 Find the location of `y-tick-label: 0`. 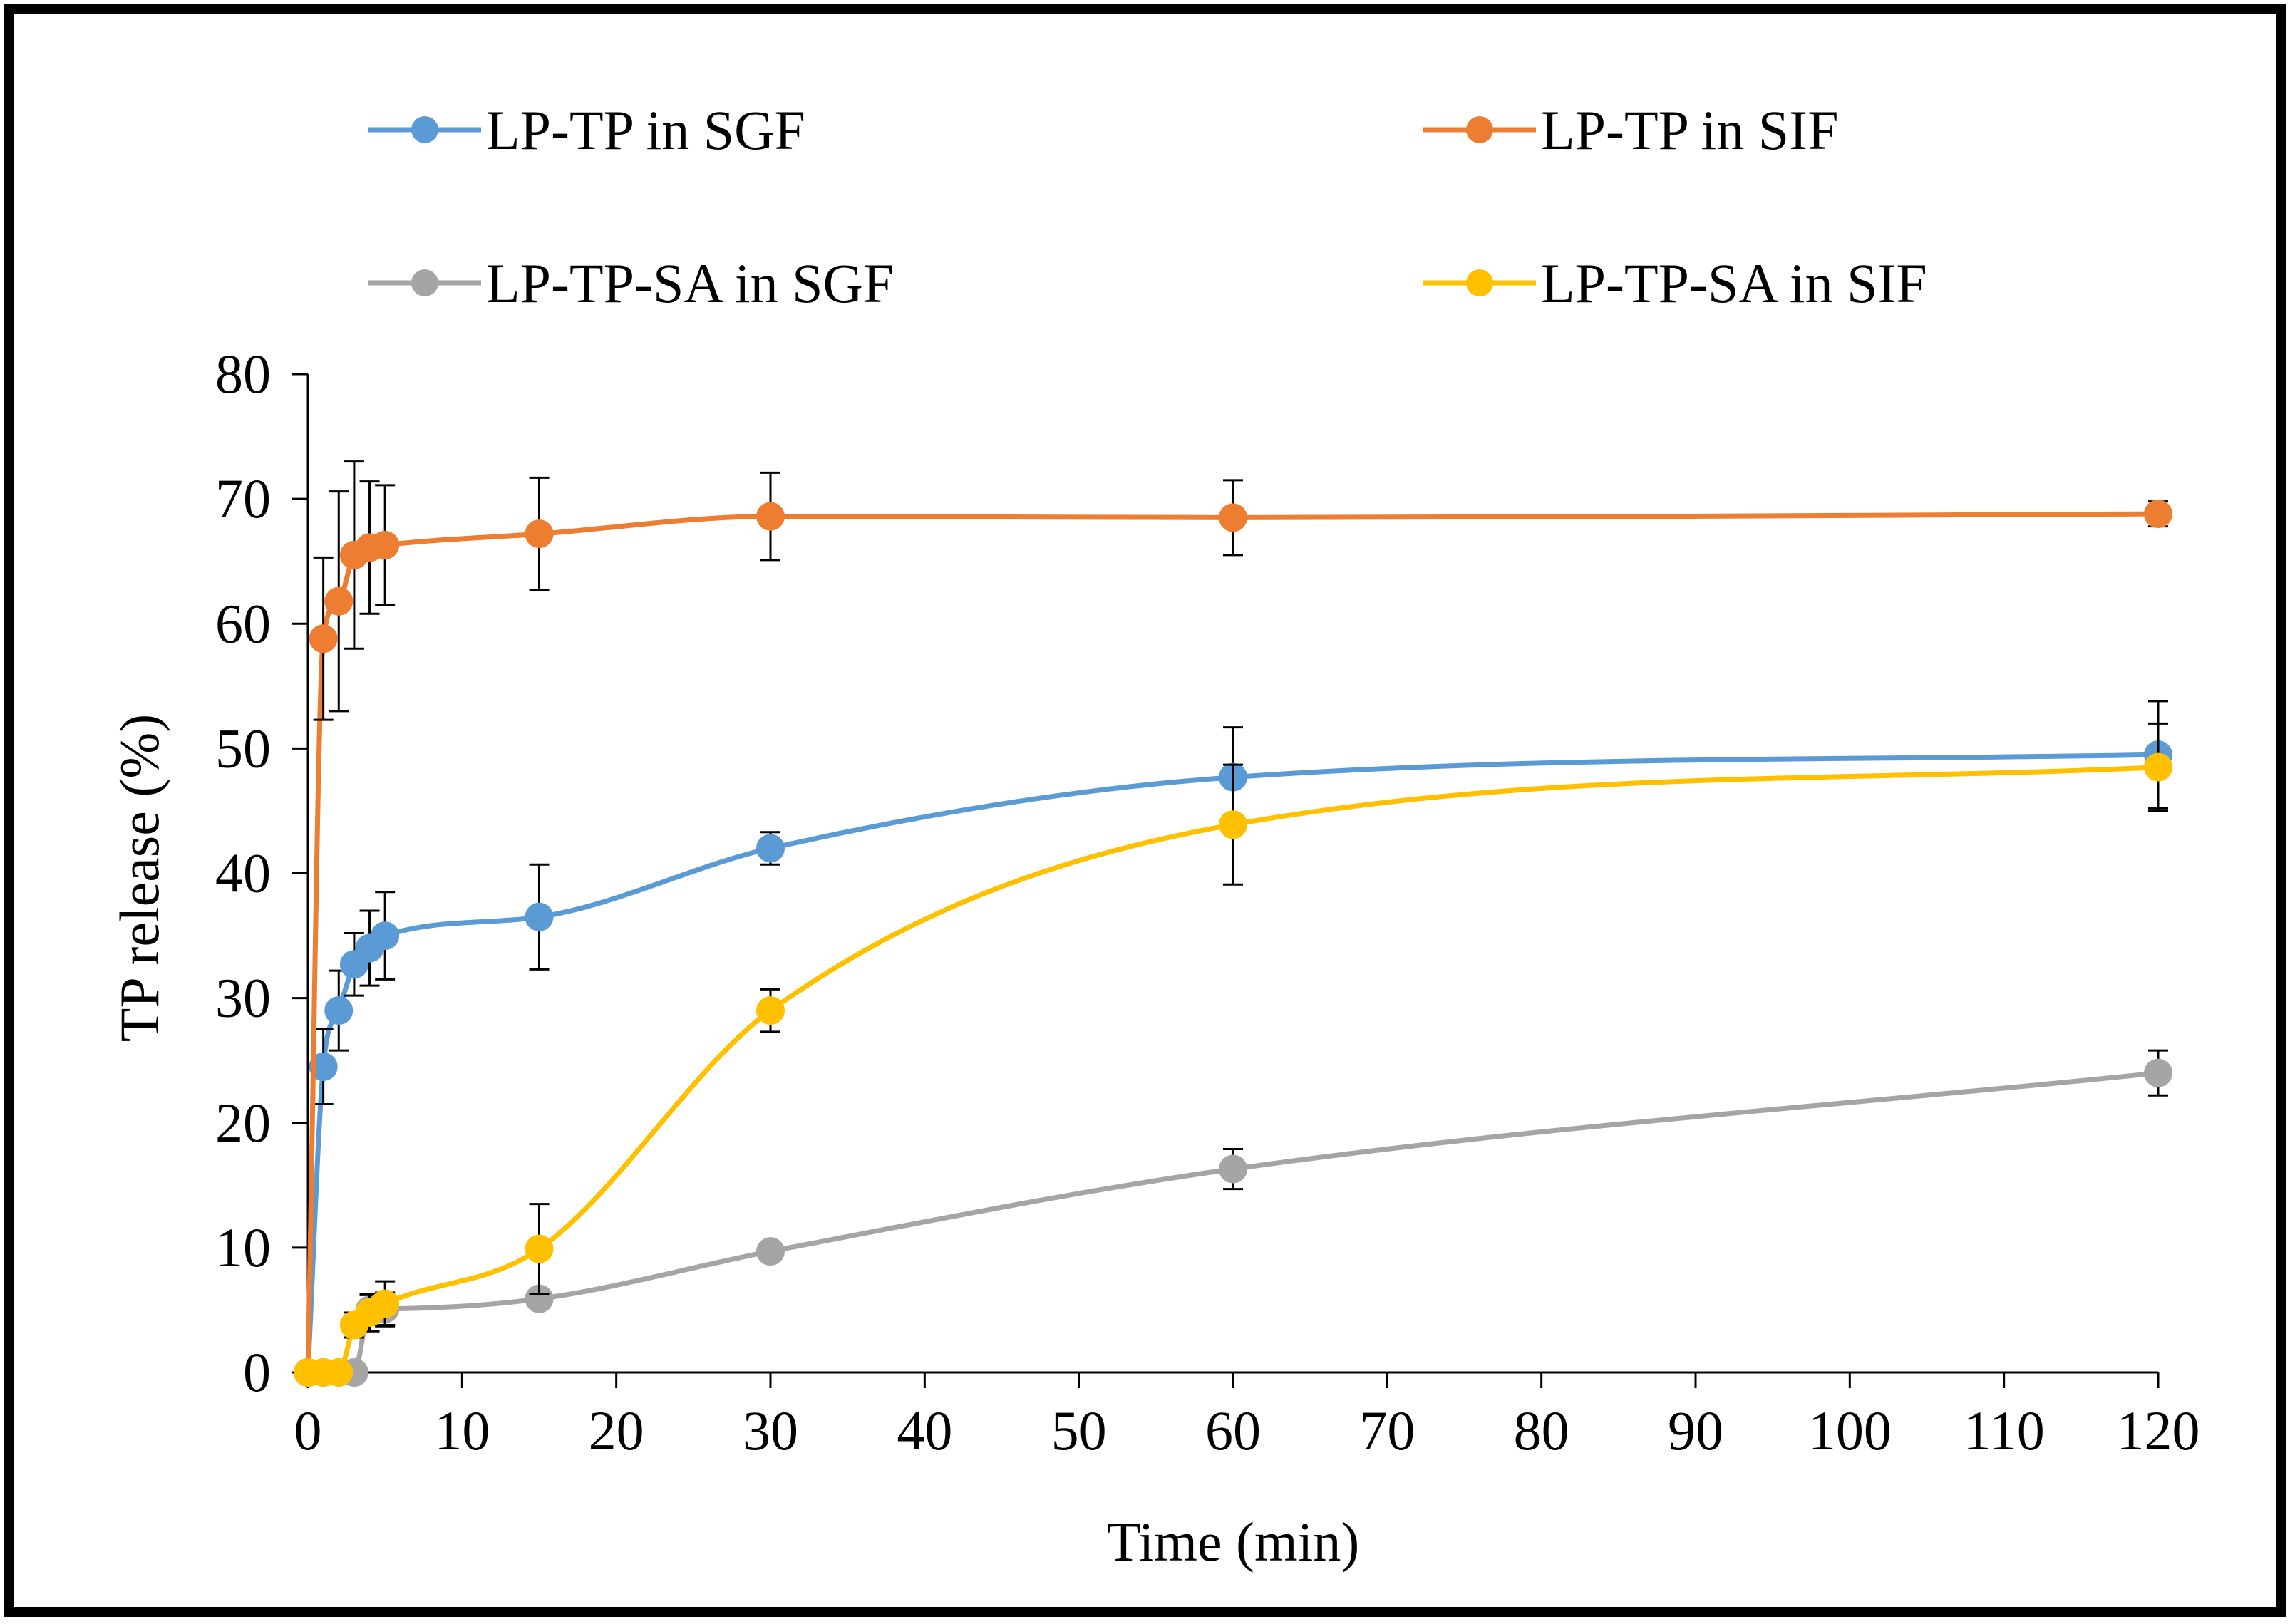

y-tick-label: 0 is located at coordinates (257, 1372).